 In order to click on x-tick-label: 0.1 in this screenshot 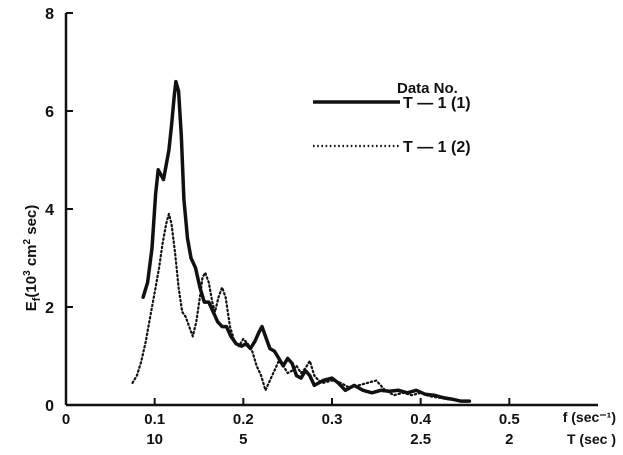, I will do `click(154, 419)`.